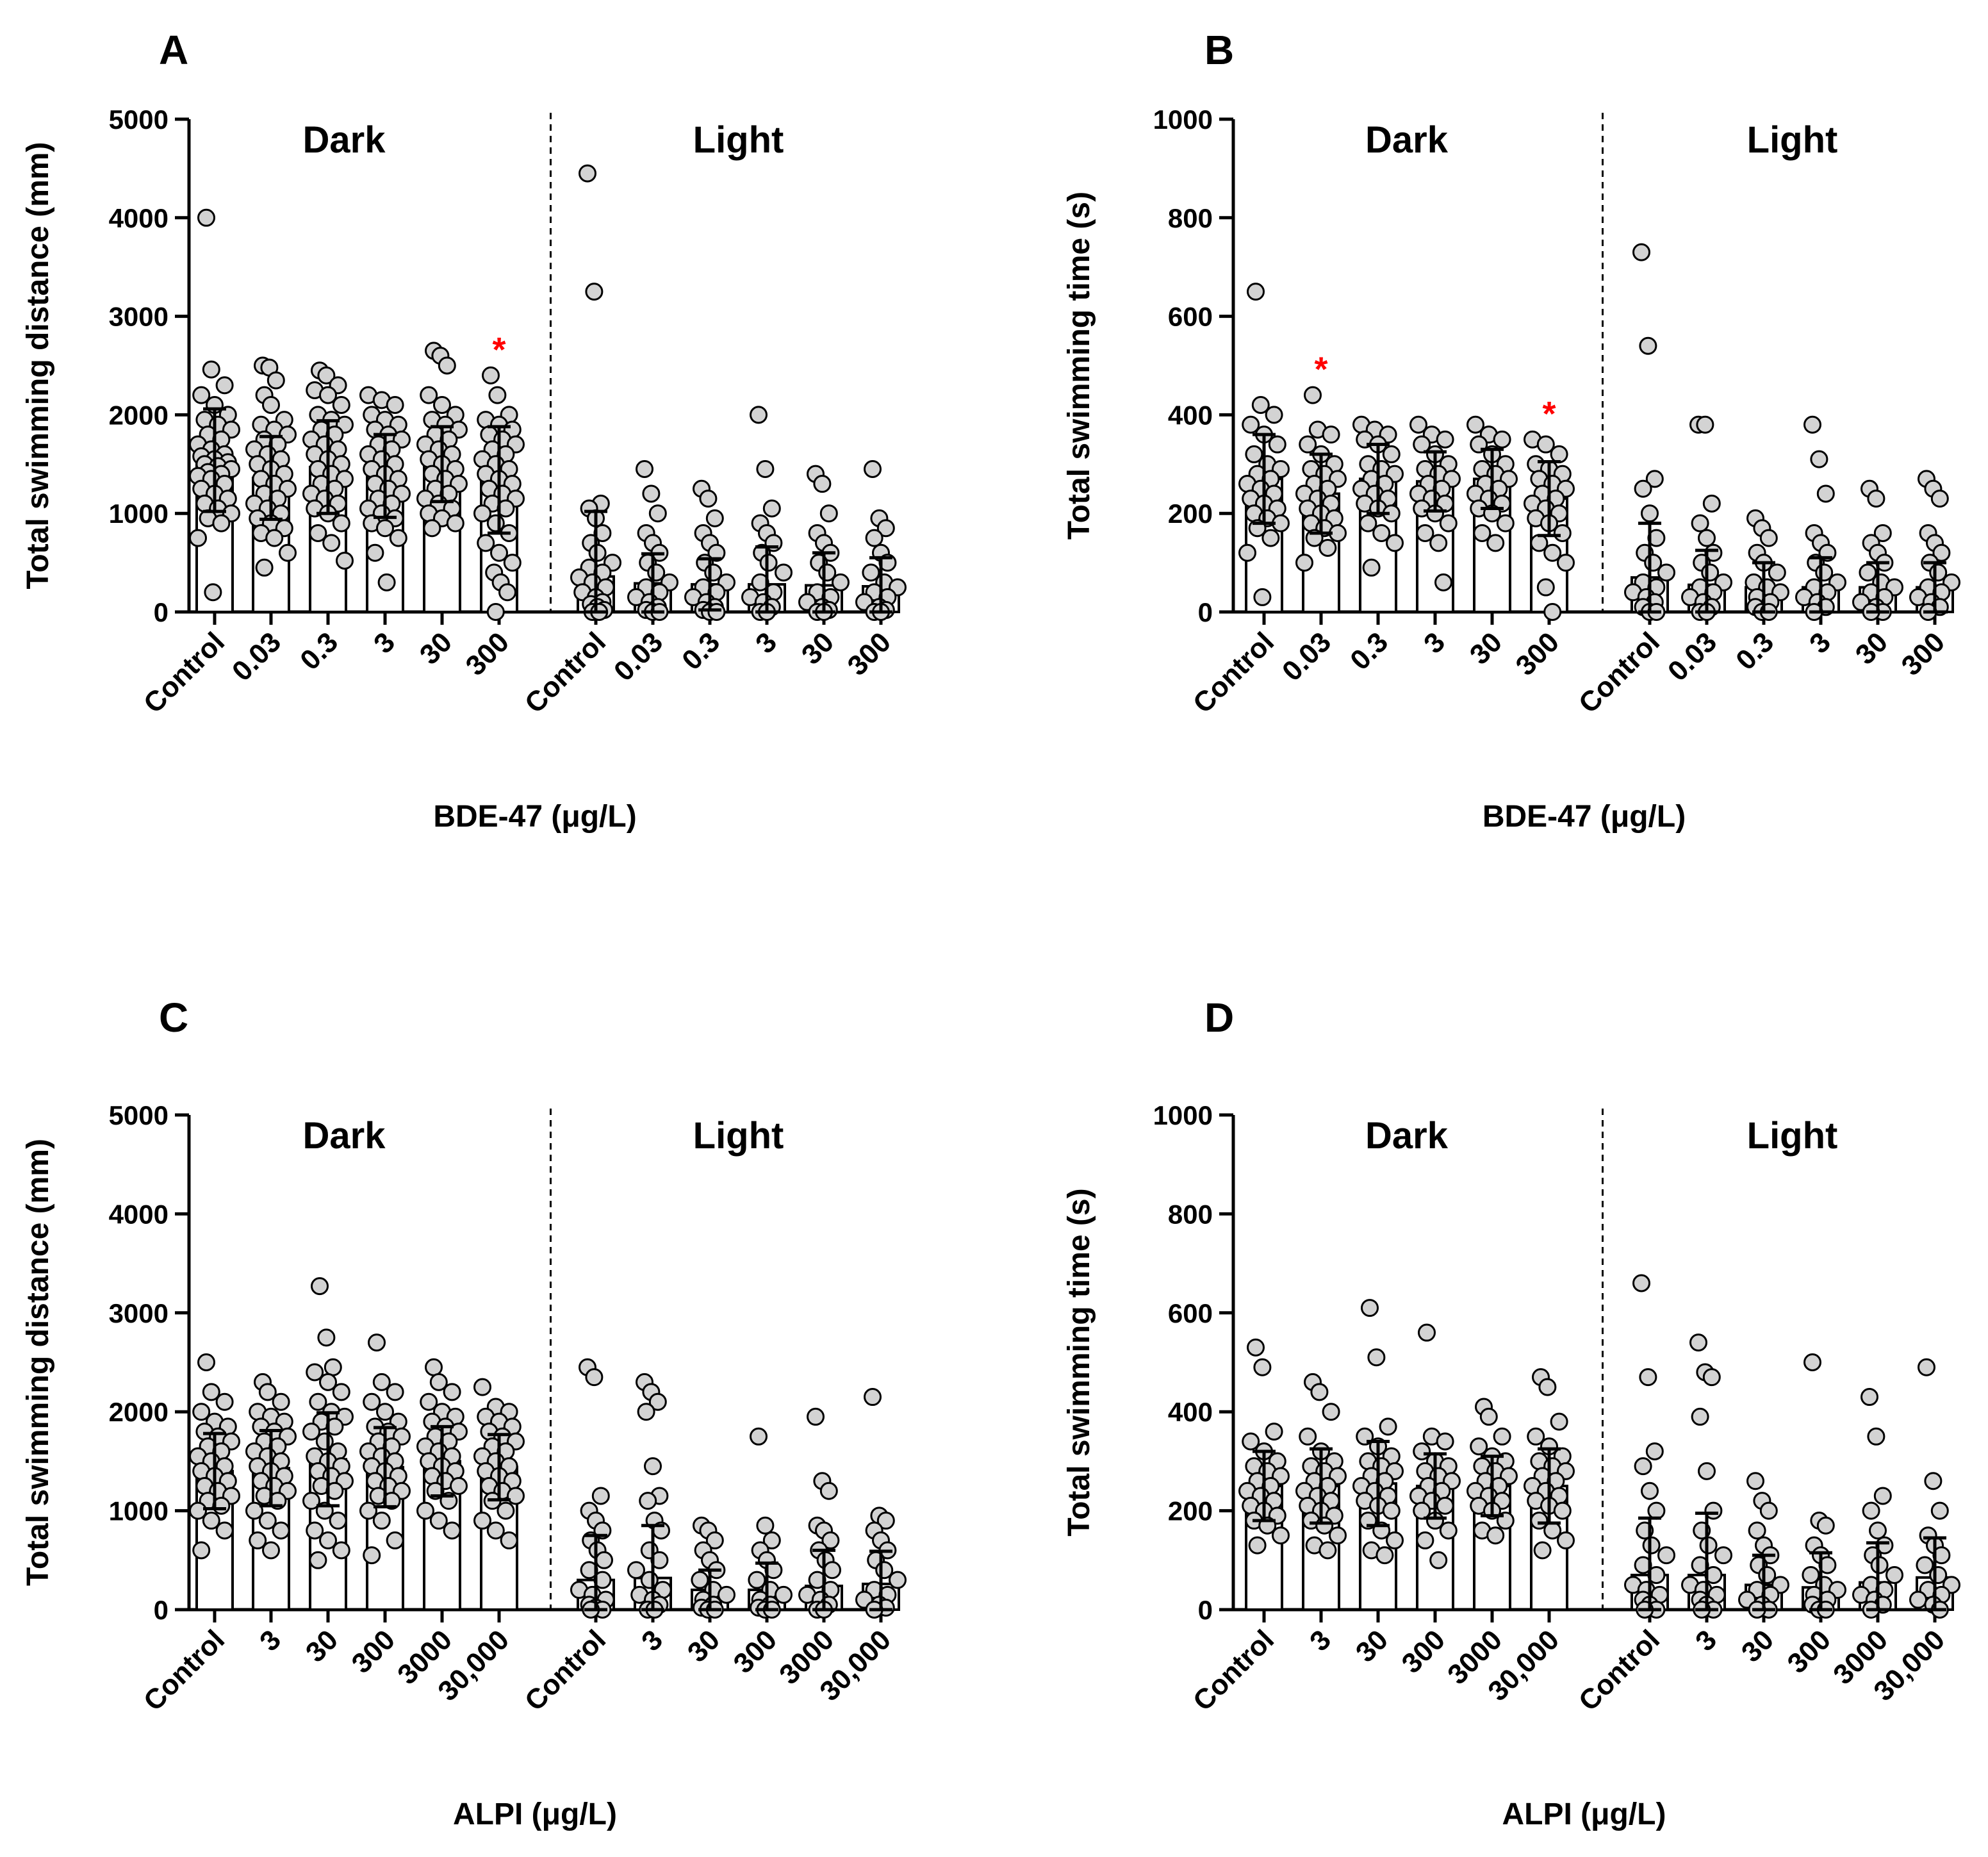 The image size is (1988, 1857). What do you see at coordinates (138, 1115) in the screenshot?
I see `y-tick-label: 5000` at bounding box center [138, 1115].